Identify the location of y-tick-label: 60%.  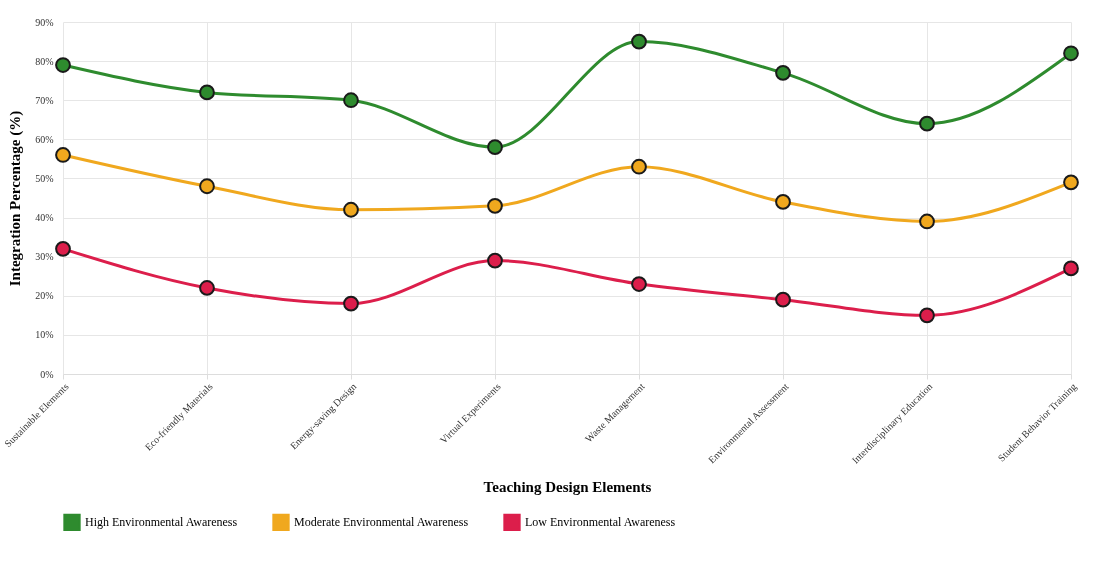
(44, 139).